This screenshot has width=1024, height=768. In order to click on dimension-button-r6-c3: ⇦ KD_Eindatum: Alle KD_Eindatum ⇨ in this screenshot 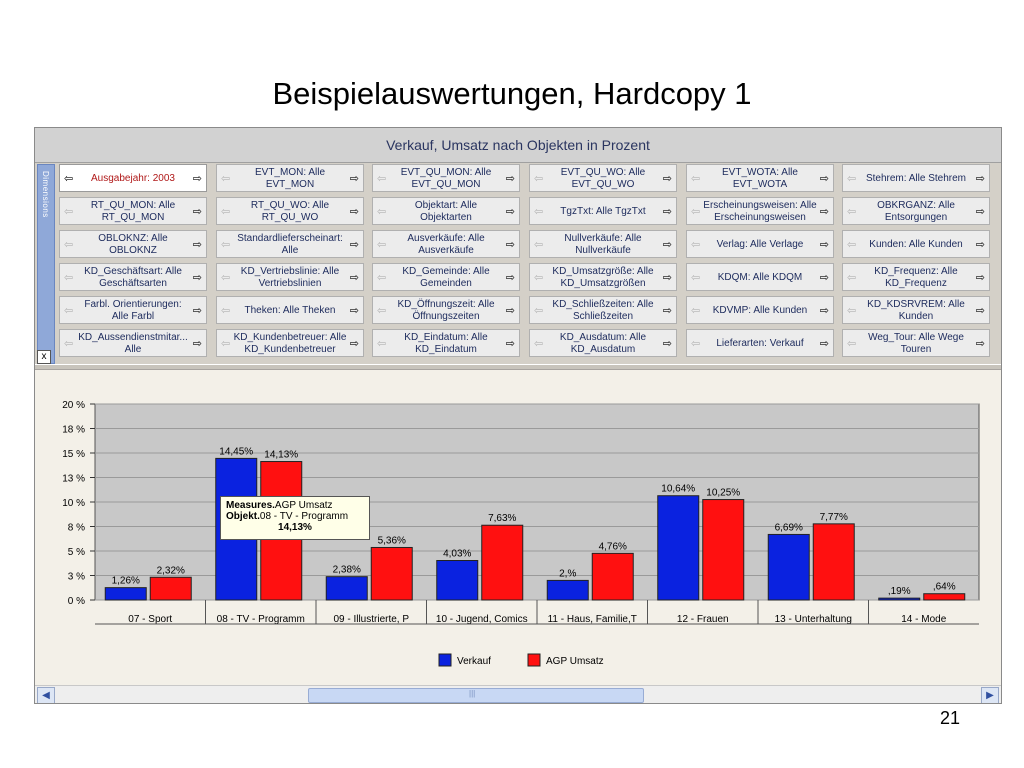, I will do `click(446, 343)`.